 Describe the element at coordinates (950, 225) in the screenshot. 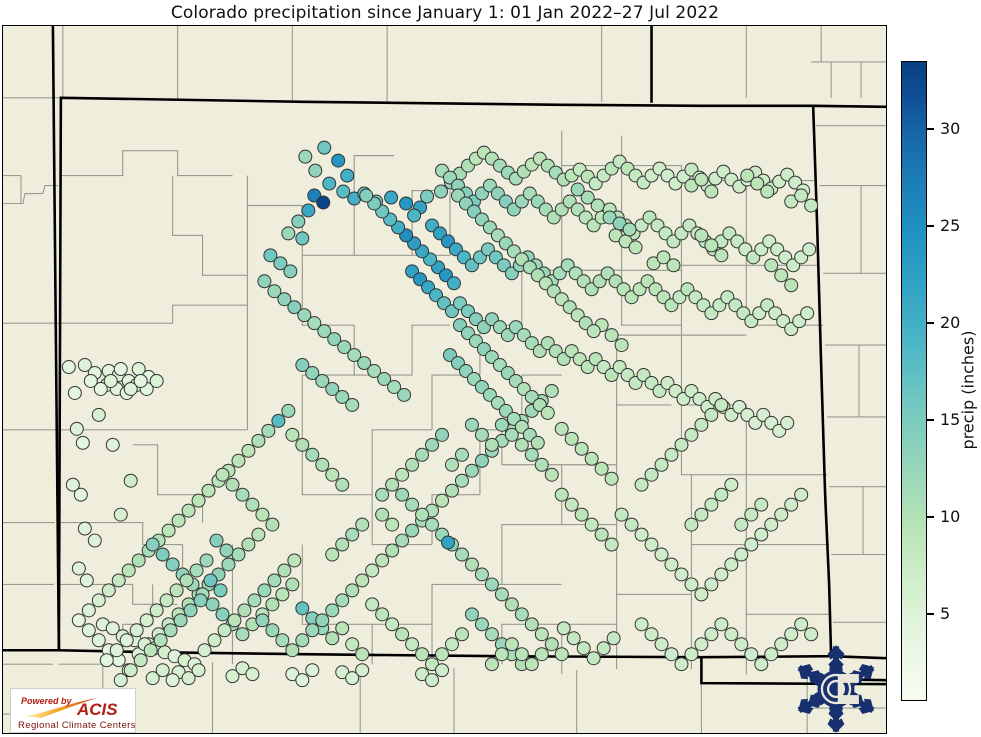

I see `tick-label: 25` at that location.